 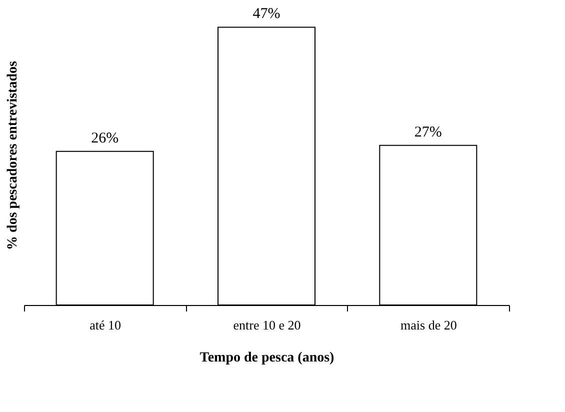 I want to click on y-axis-title: % dos pescadores entrevistados, so click(x=13, y=155).